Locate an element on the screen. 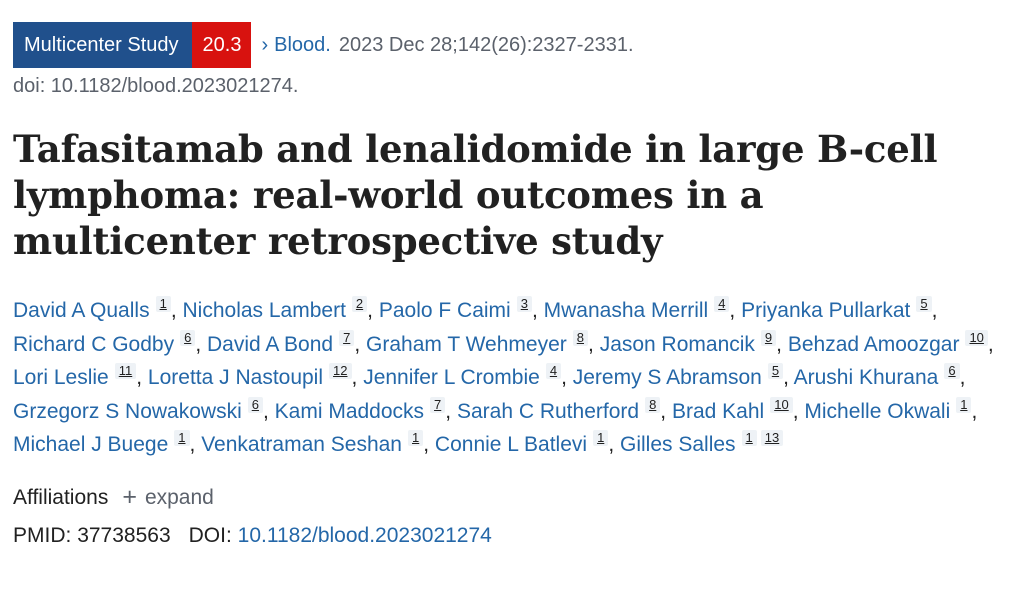  affiliations-label: Affiliations is located at coordinates (61, 497).